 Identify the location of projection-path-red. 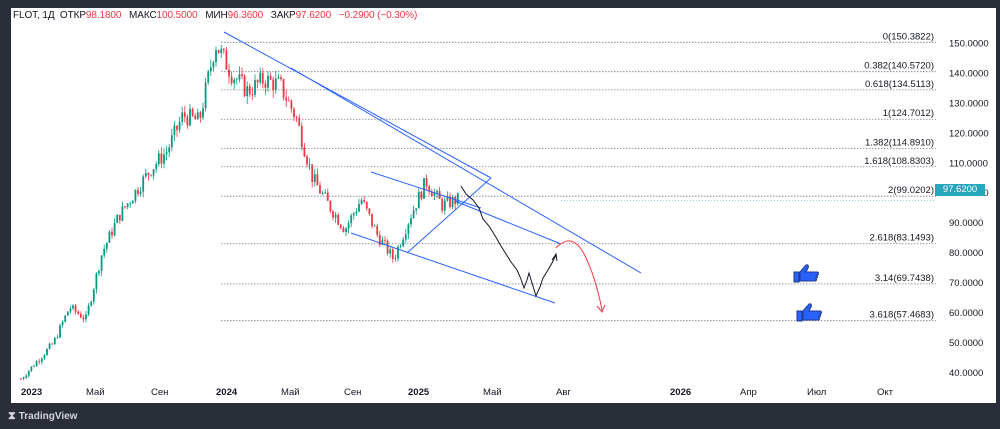
(579, 275).